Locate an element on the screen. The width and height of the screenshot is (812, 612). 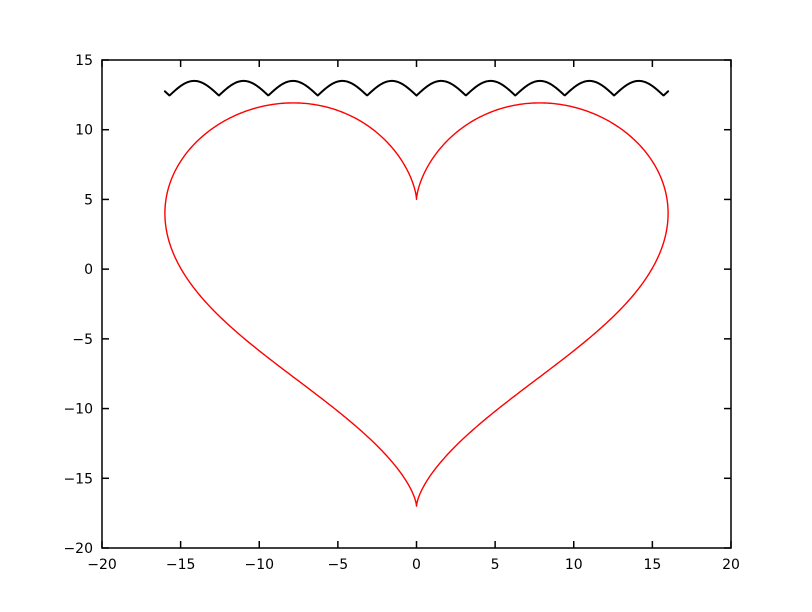
x-tick-label: −5 is located at coordinates (338, 565).